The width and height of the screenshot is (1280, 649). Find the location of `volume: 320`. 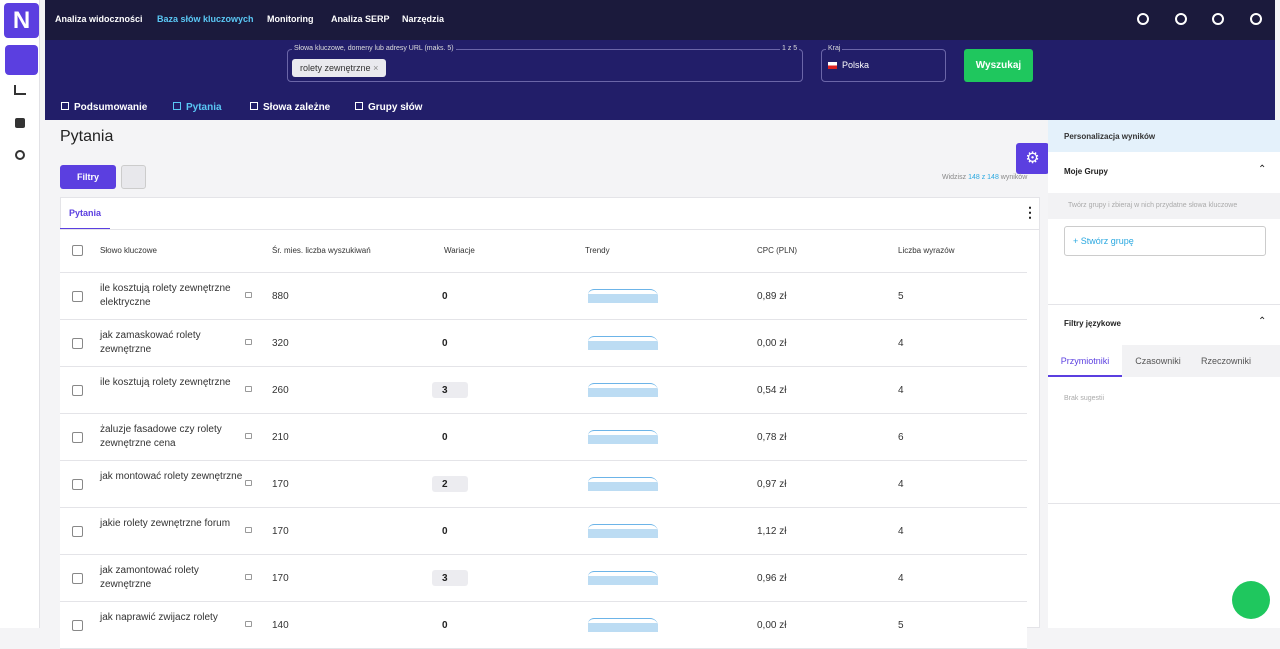

volume: 320 is located at coordinates (280, 343).